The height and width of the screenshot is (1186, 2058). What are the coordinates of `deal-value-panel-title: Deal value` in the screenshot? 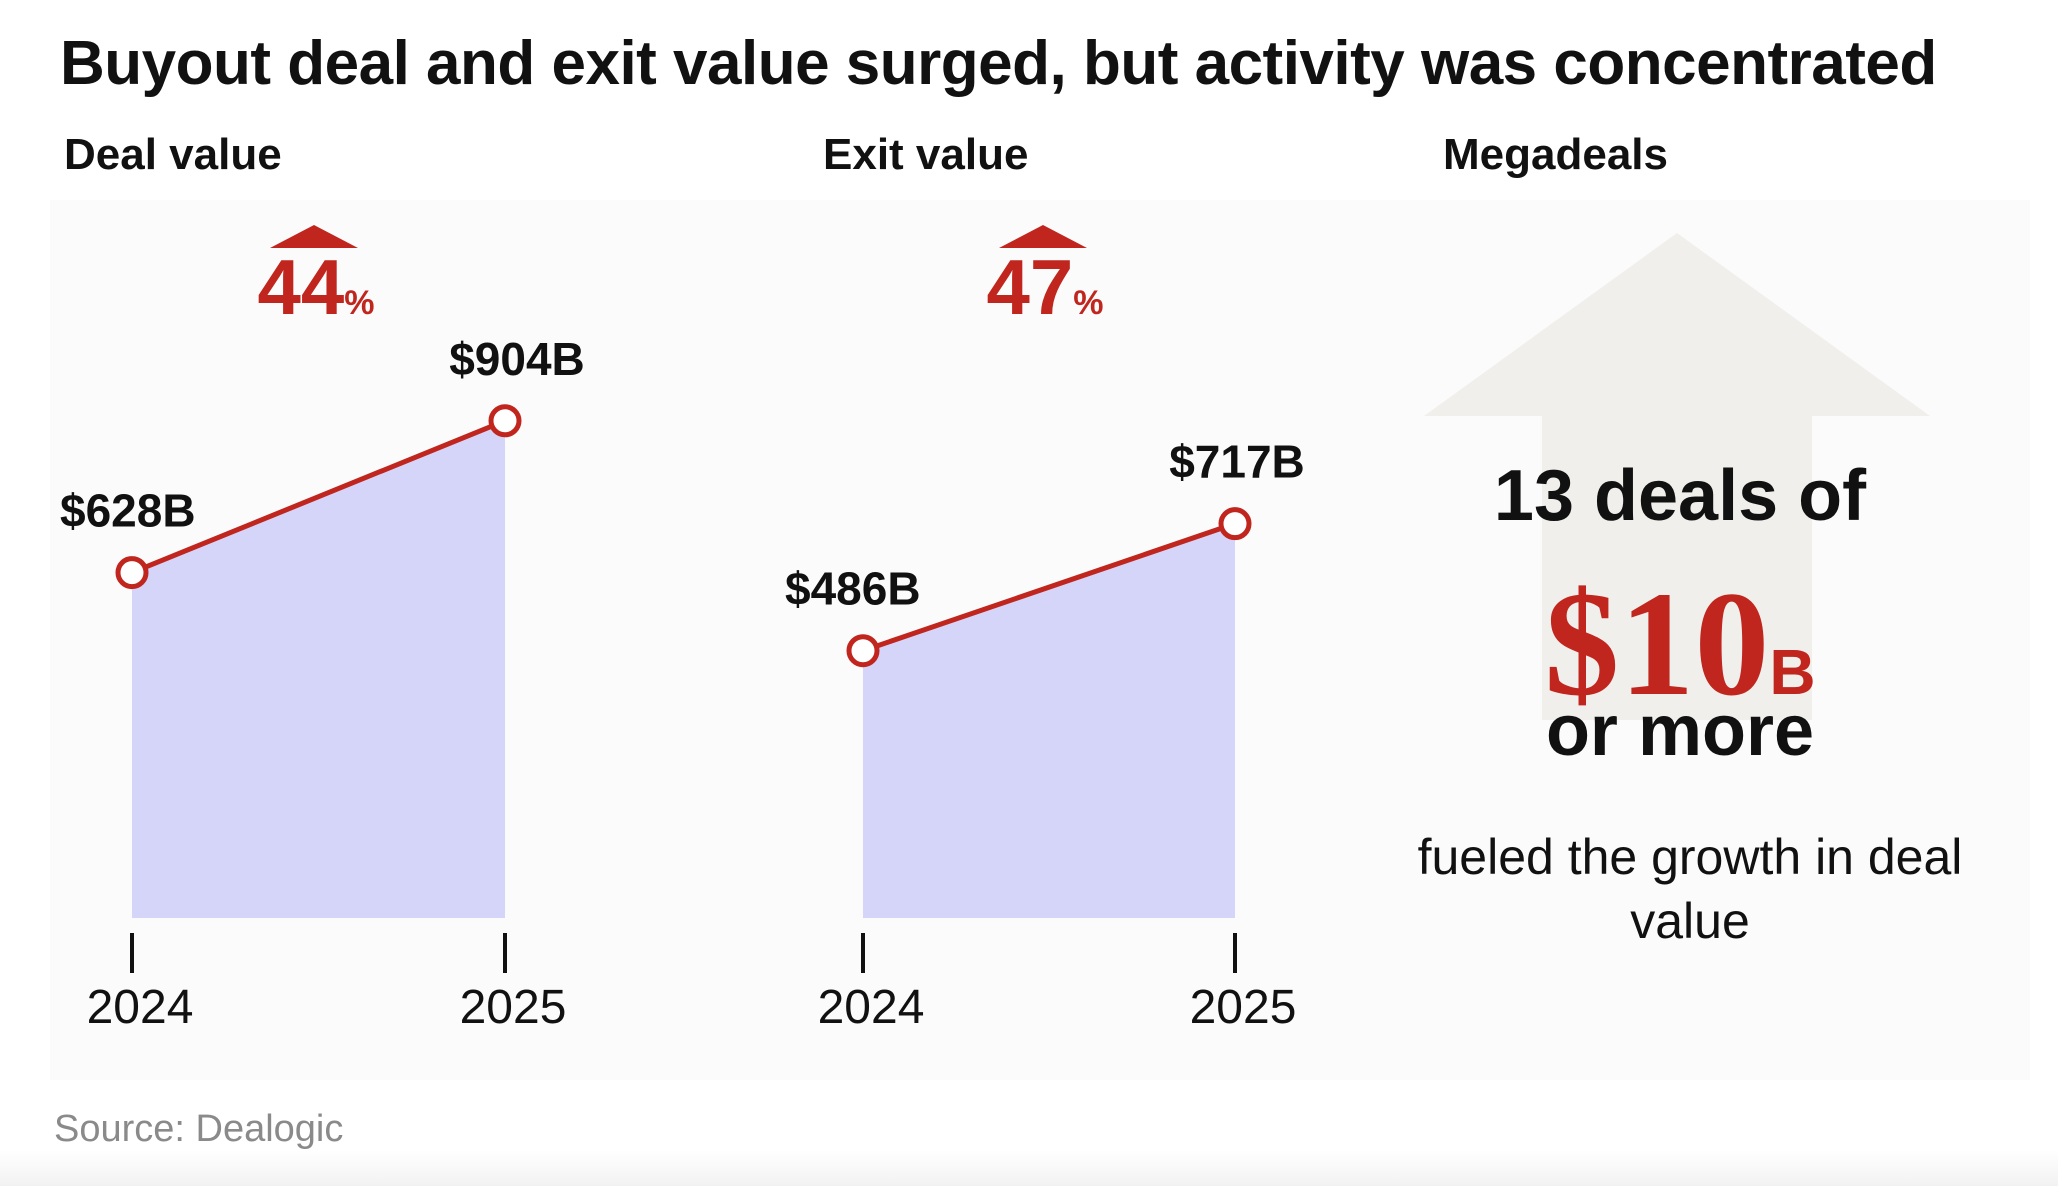 It's located at (173, 154).